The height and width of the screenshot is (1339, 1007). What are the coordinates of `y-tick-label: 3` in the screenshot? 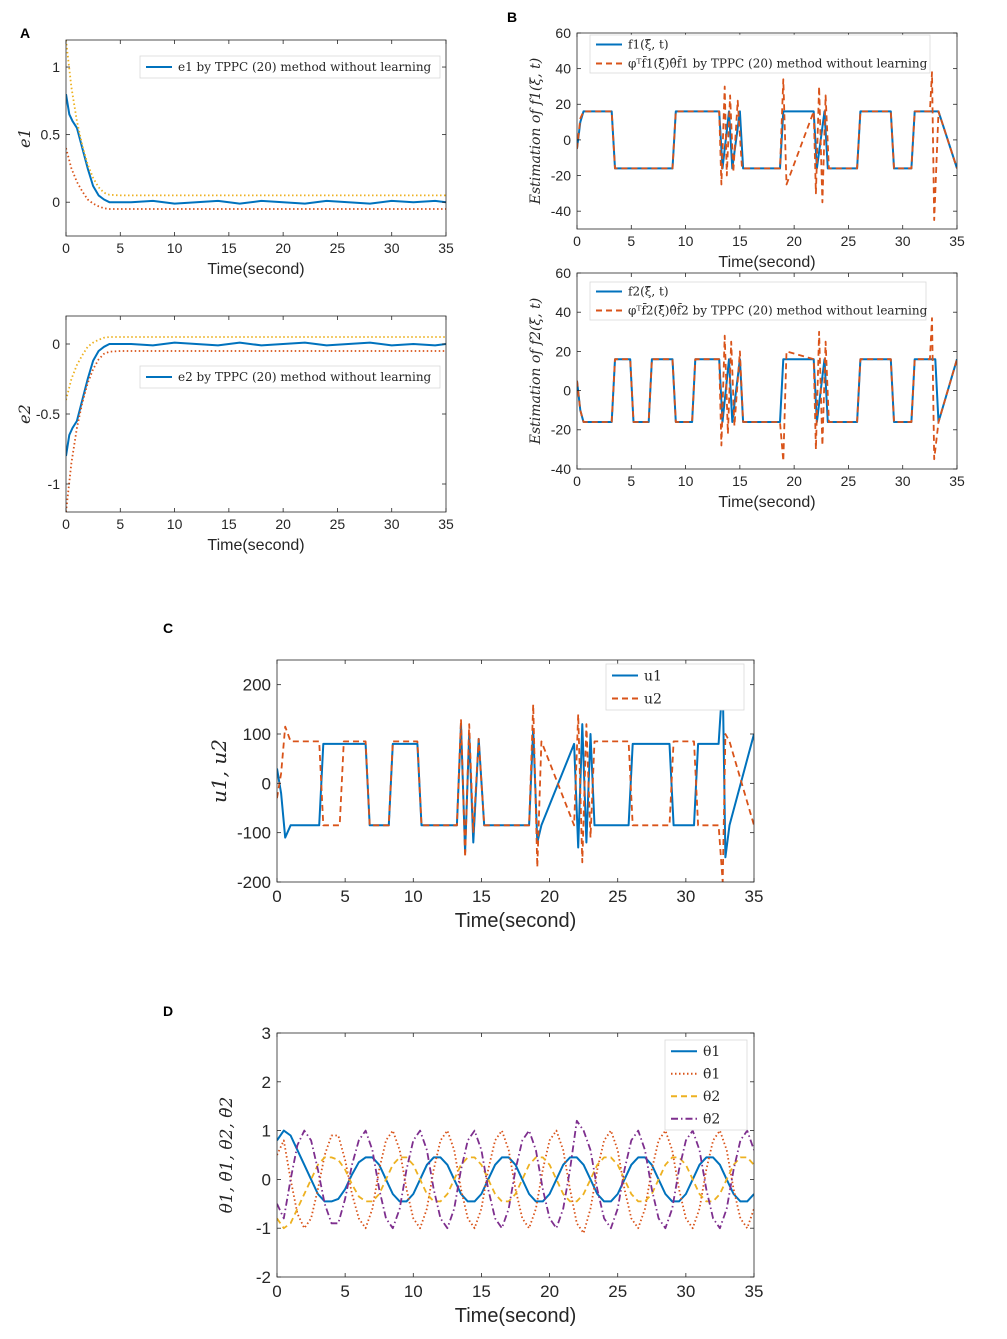 It's located at (266, 1033).